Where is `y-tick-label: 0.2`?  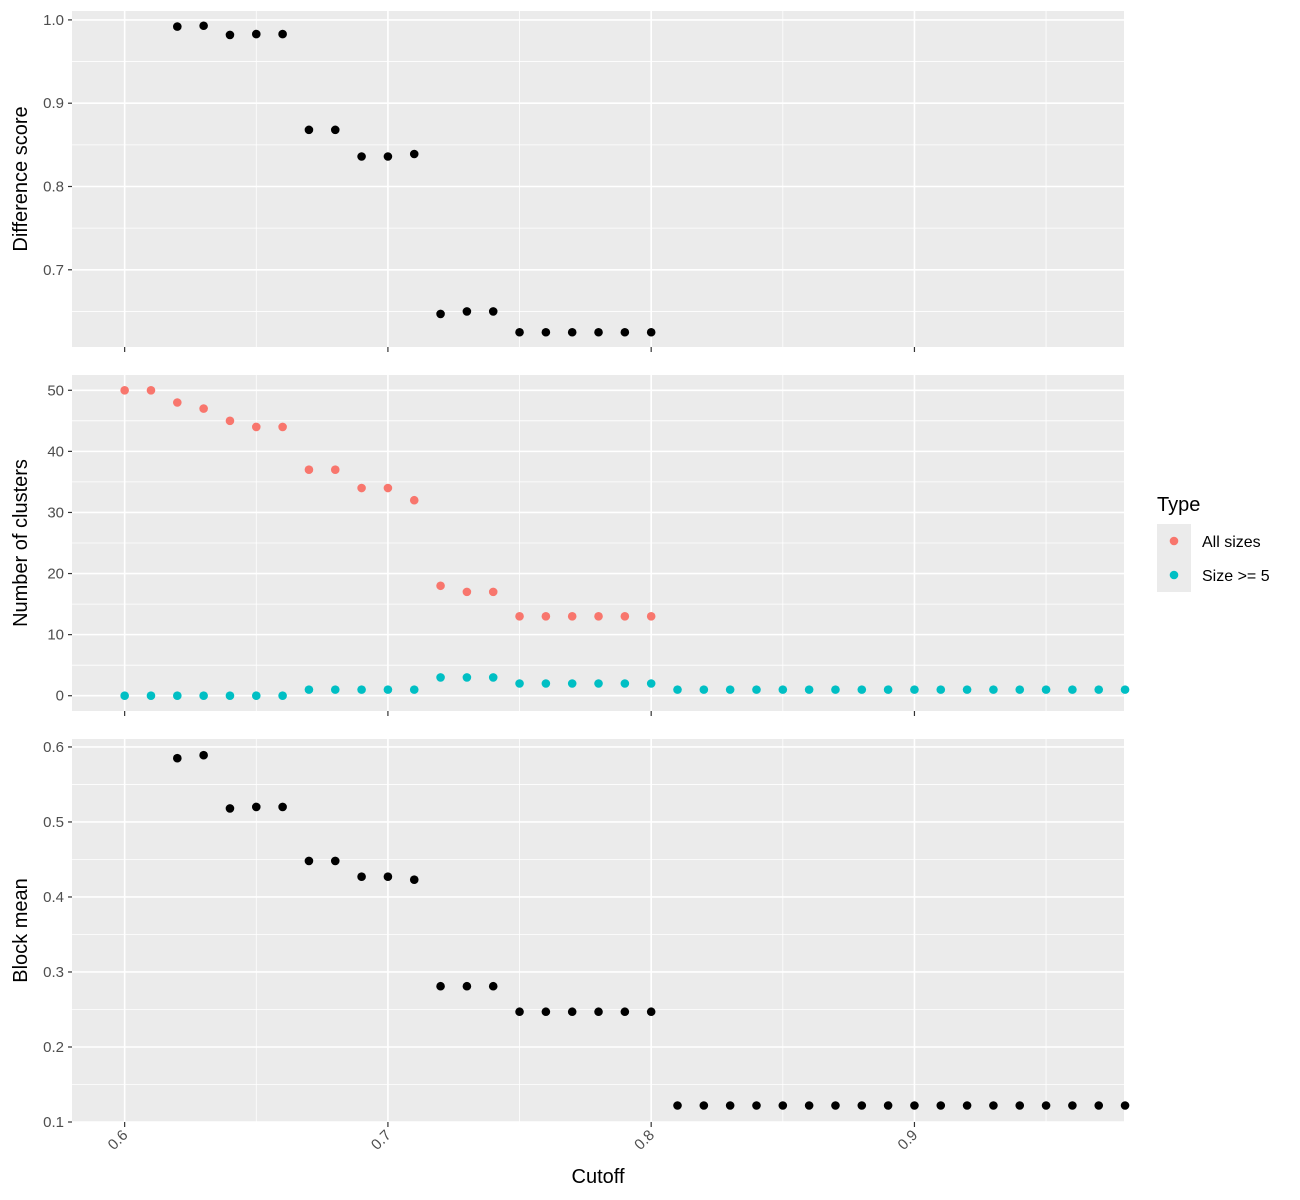 y-tick-label: 0.2 is located at coordinates (53, 1047).